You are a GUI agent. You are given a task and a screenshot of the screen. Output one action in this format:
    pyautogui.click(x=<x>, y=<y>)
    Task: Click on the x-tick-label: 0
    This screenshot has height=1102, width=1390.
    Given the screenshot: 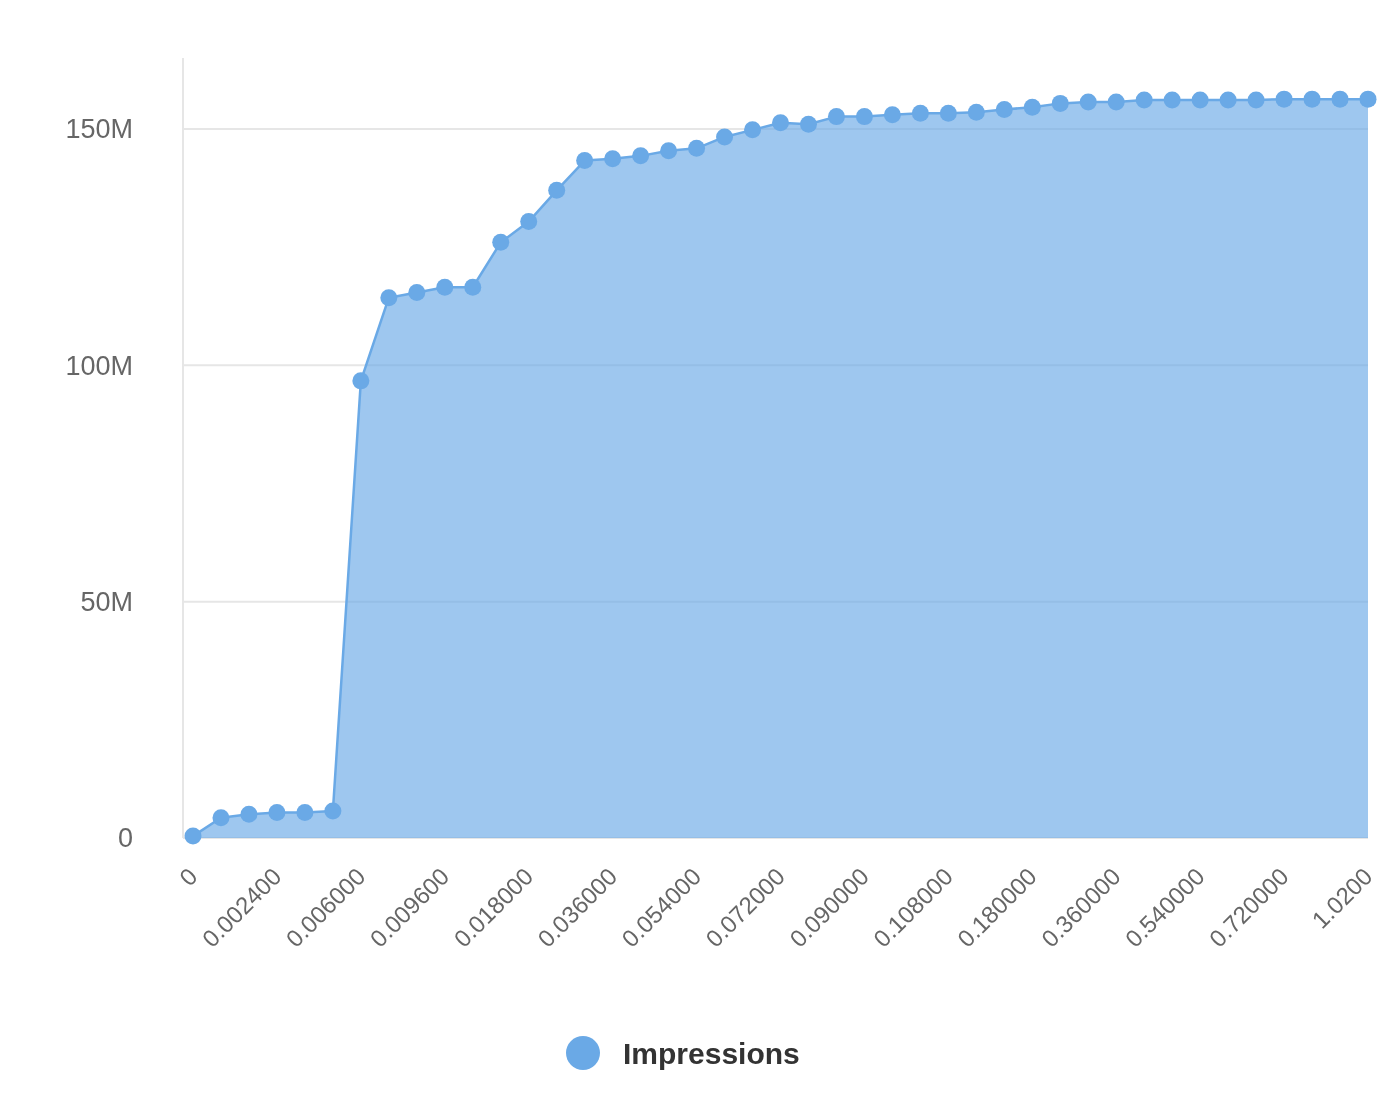 What is the action you would take?
    pyautogui.click(x=188, y=876)
    